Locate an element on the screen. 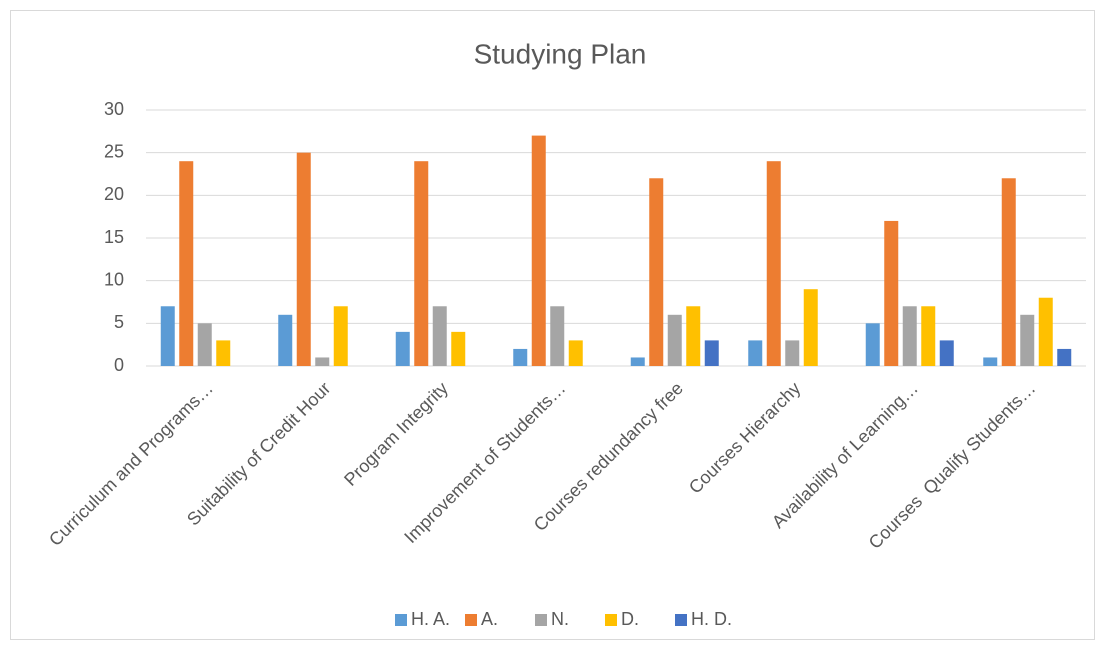 The image size is (1105, 650). legend-label: N. is located at coordinates (560, 619).